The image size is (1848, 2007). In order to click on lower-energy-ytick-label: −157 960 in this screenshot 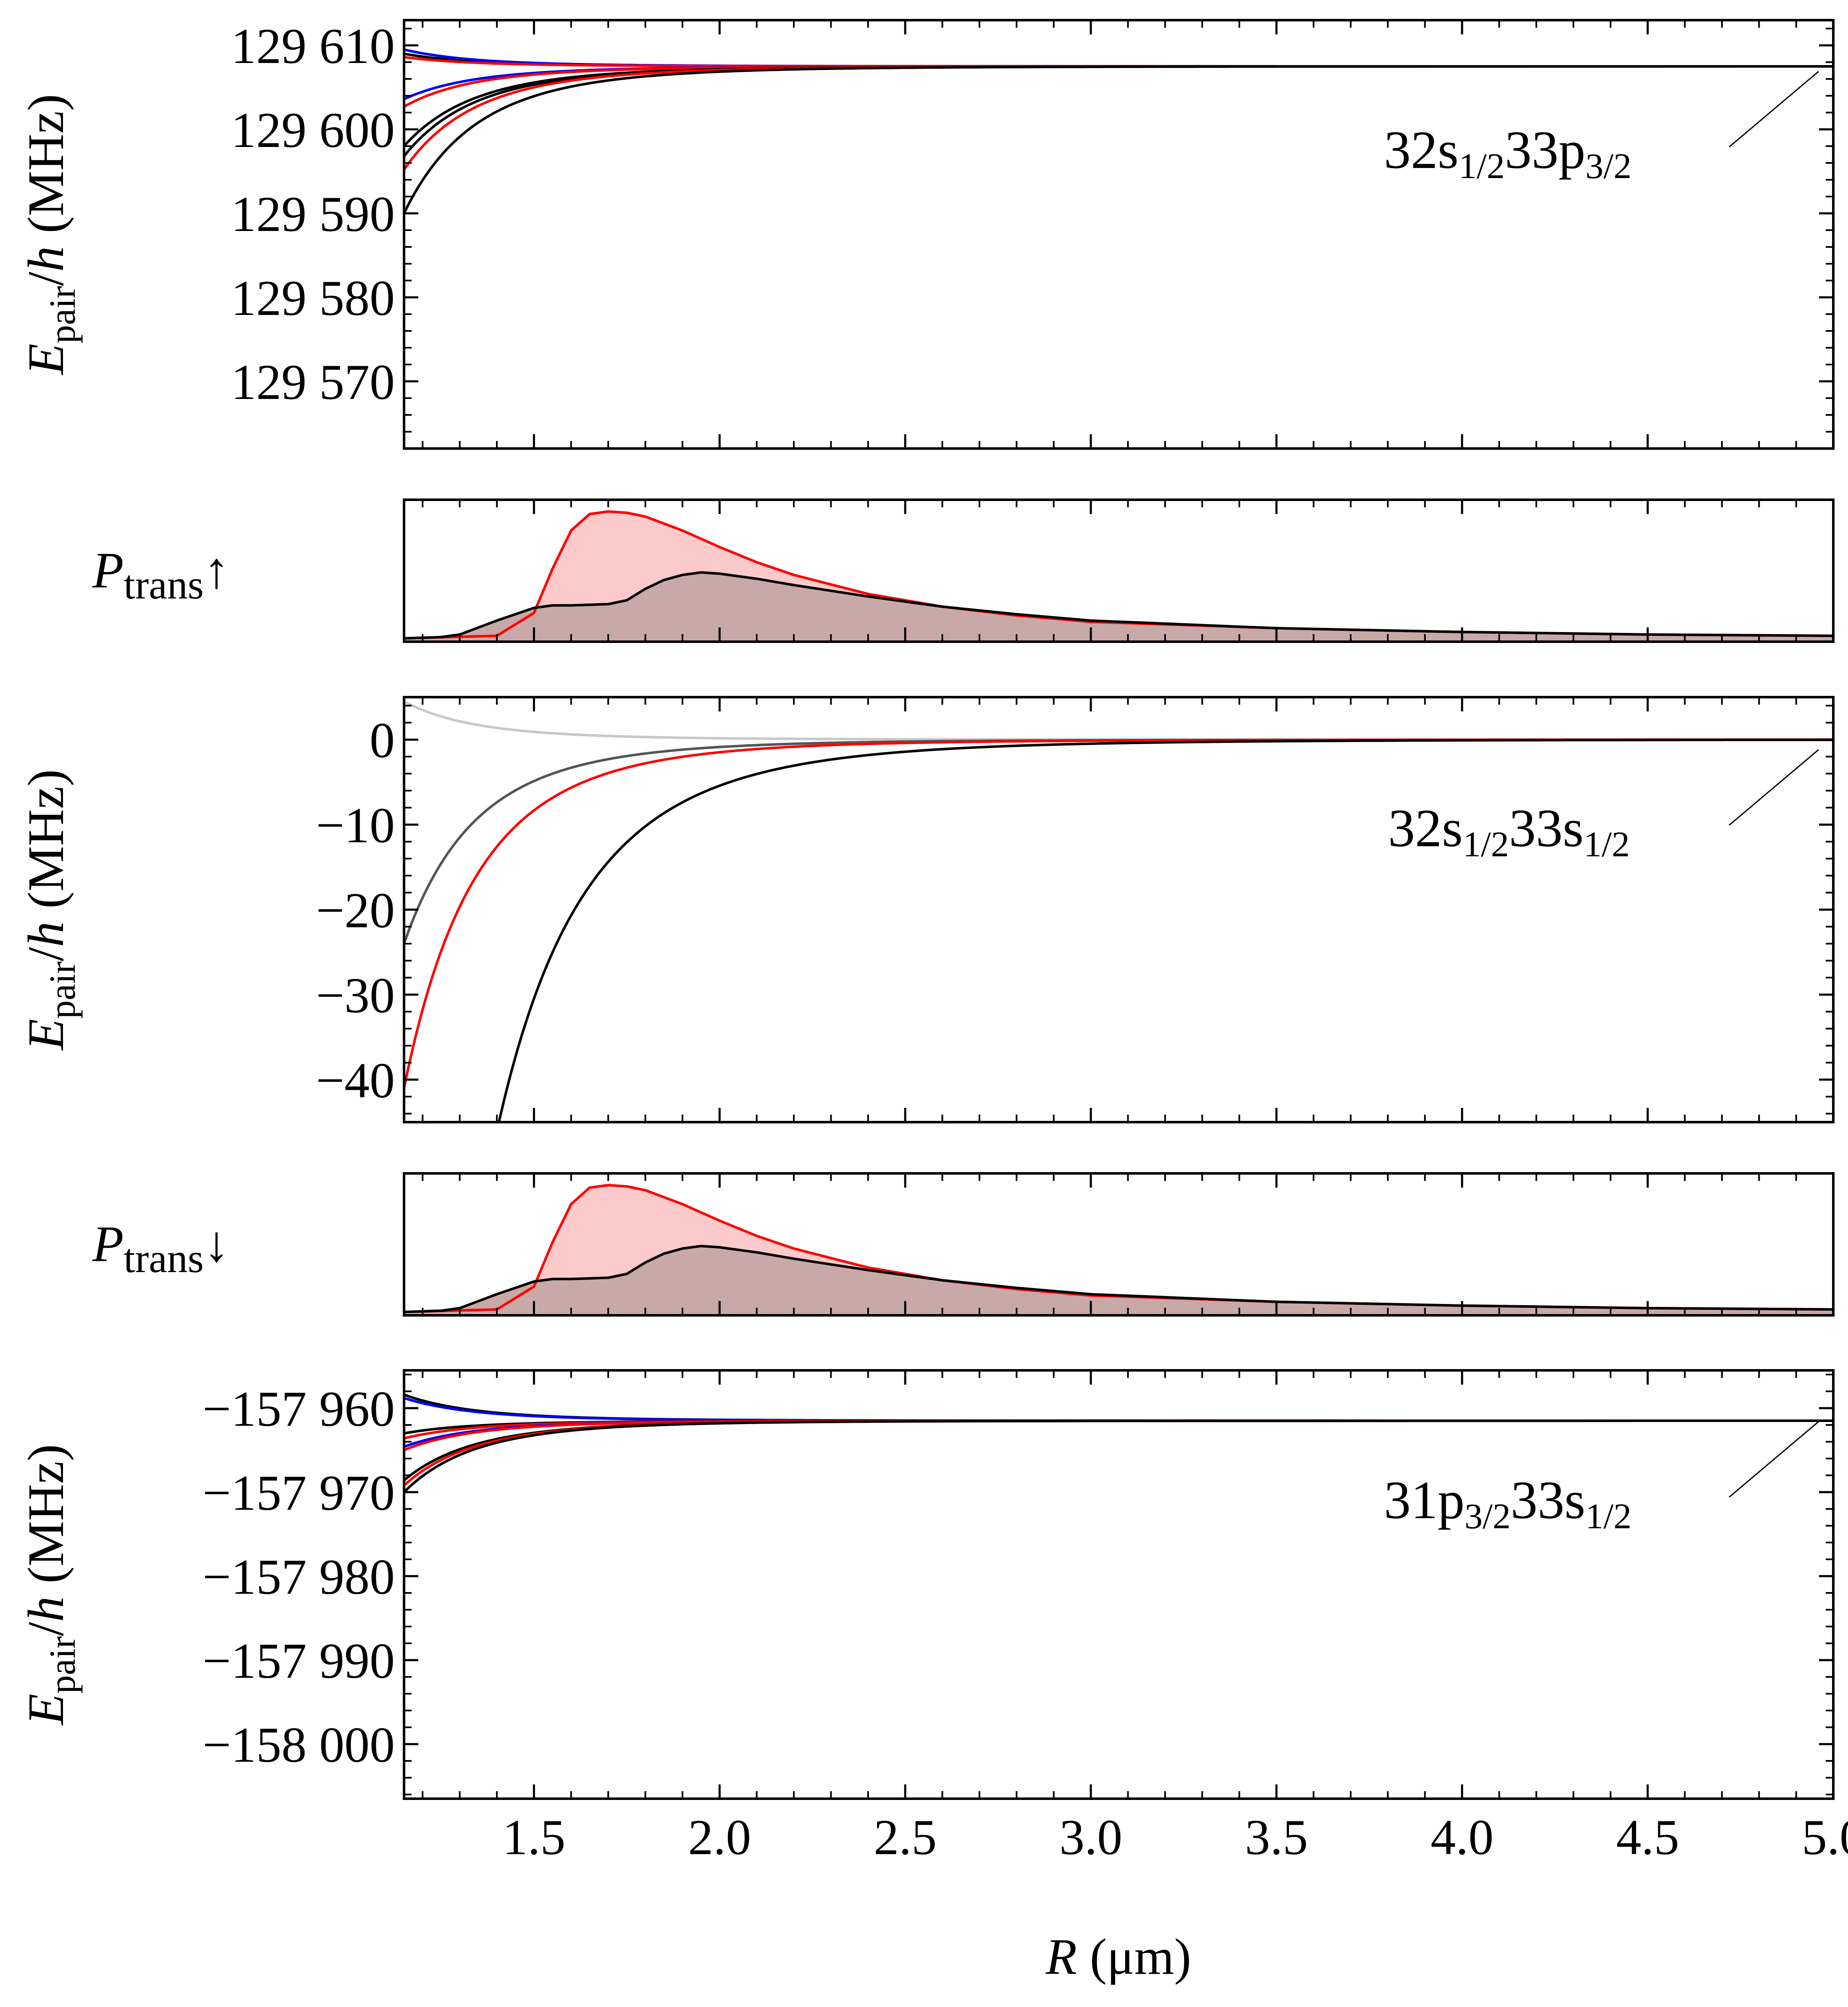, I will do `click(298, 1409)`.